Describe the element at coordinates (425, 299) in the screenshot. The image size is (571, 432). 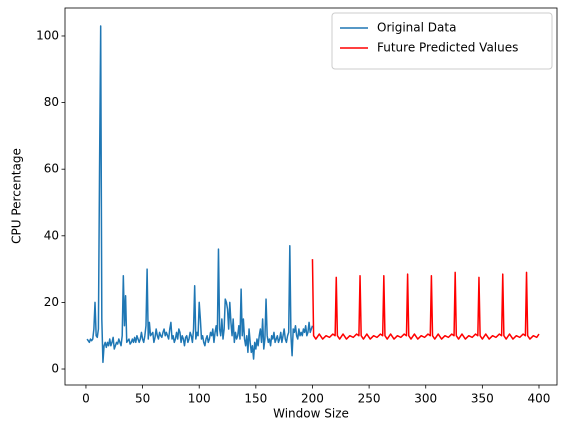
I see `data-line` at that location.